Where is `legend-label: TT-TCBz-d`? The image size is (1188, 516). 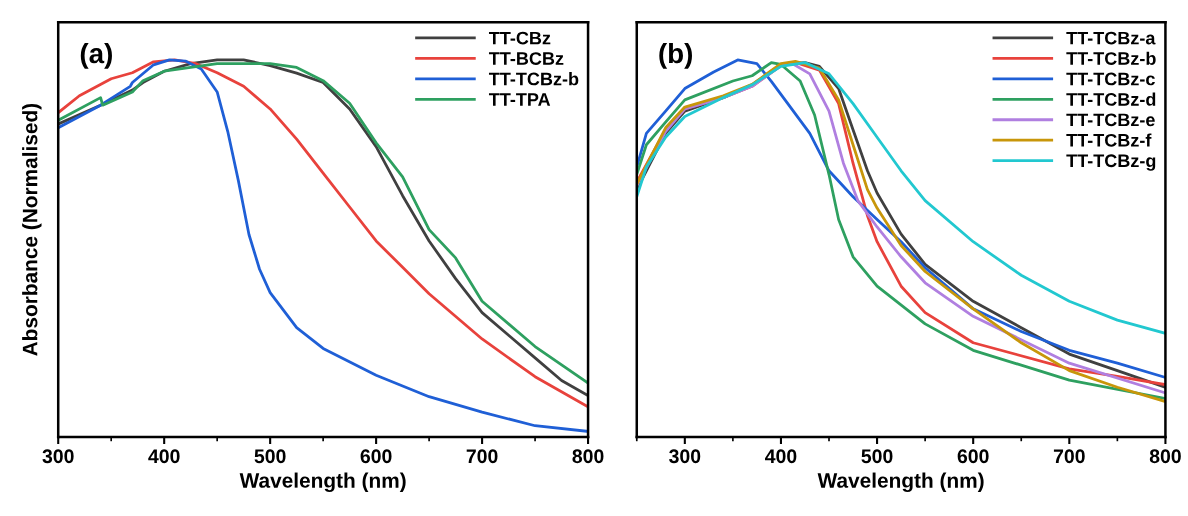
legend-label: TT-TCBz-d is located at coordinates (1111, 99).